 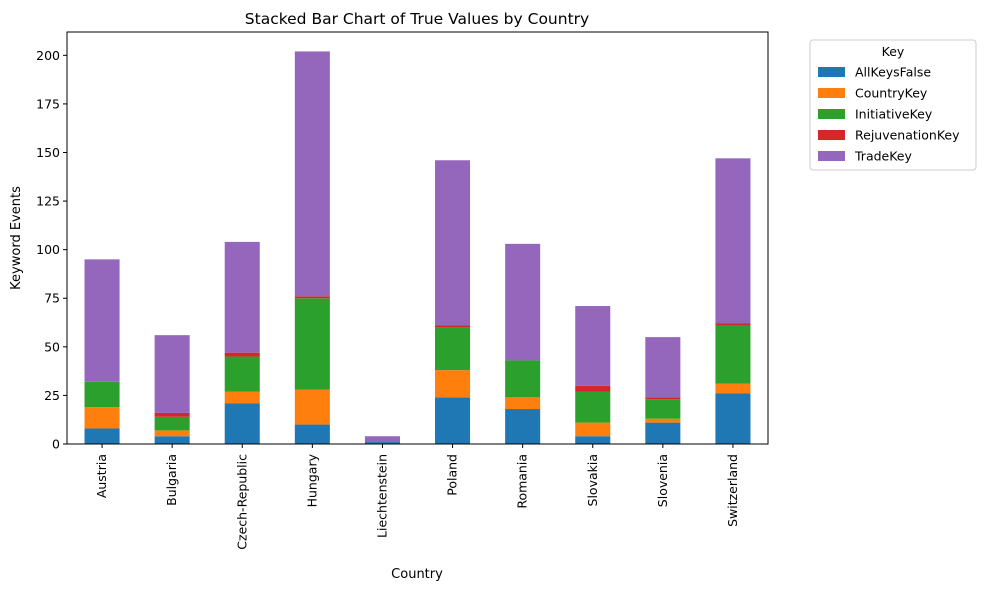 What do you see at coordinates (48, 55) in the screenshot?
I see `y-tick-label: 200` at bounding box center [48, 55].